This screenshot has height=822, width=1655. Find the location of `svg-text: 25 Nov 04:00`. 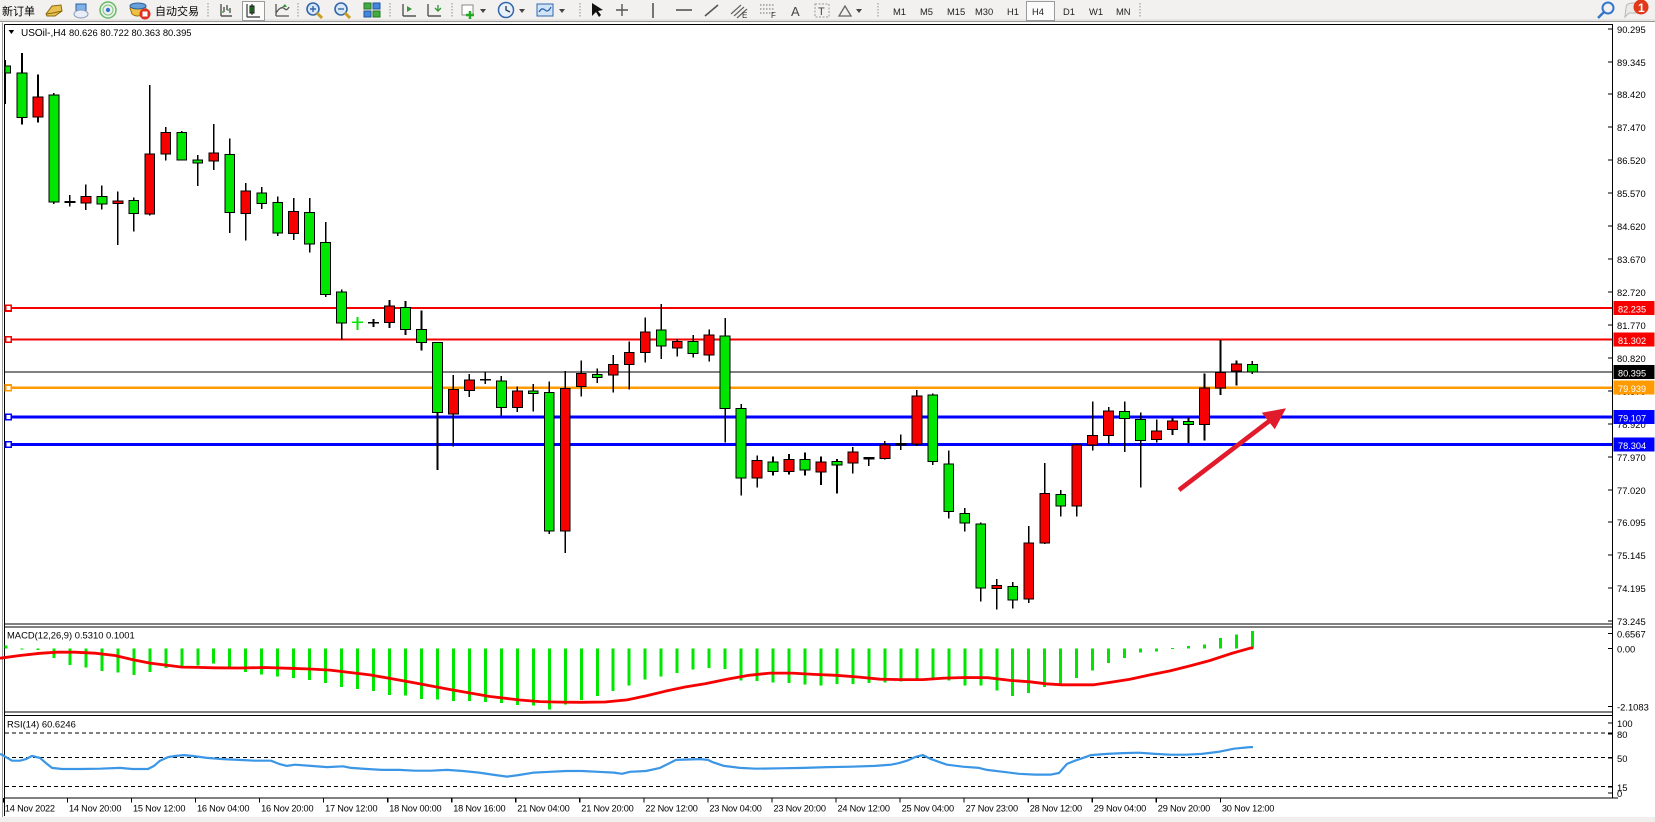

svg-text: 25 Nov 04:00 is located at coordinates (928, 809).